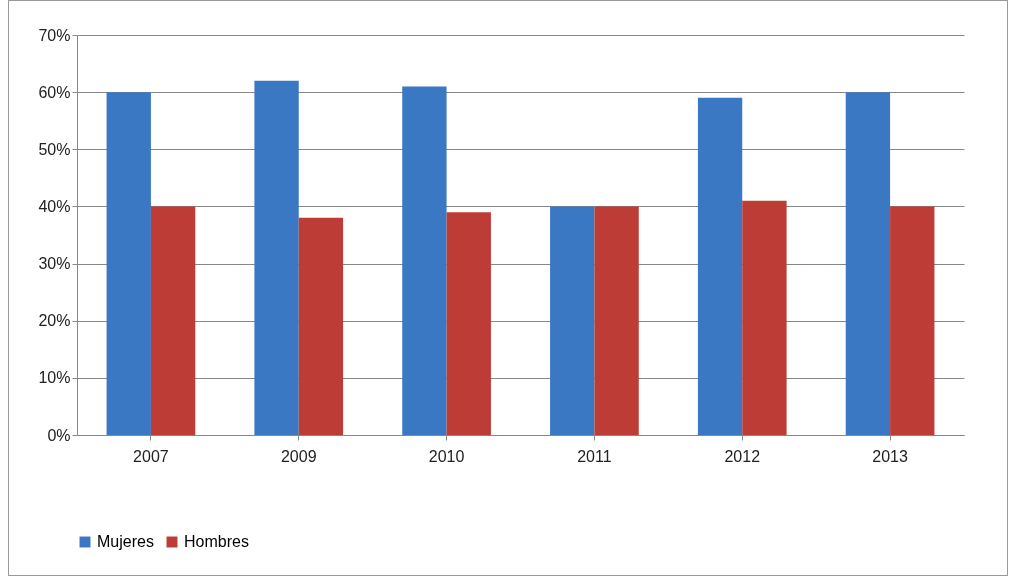  What do you see at coordinates (125, 541) in the screenshot?
I see `legend-label: Mujeres` at bounding box center [125, 541].